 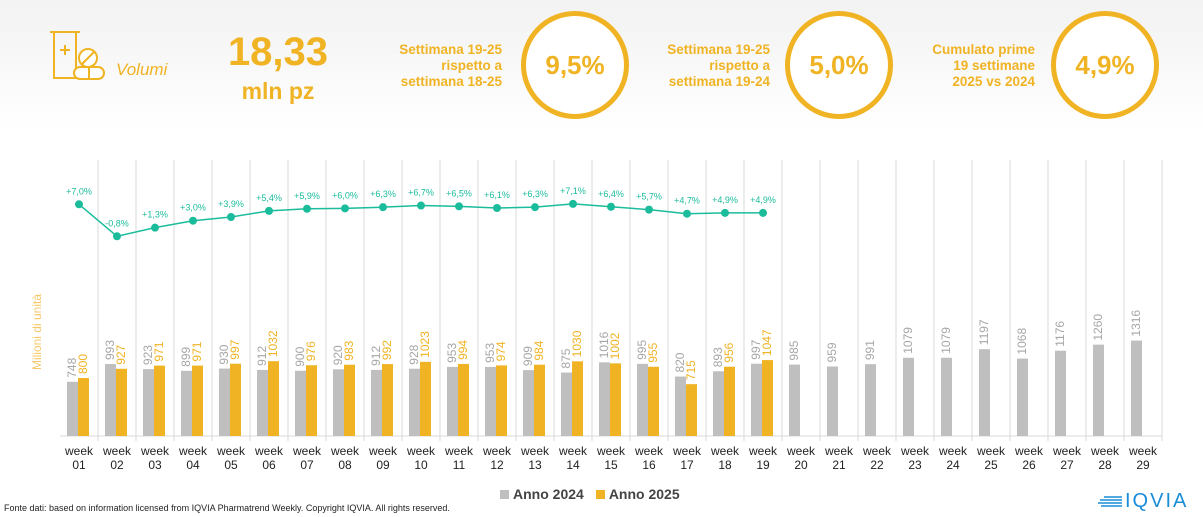 What do you see at coordinates (1136, 323) in the screenshot?
I see `bar-value-label: 1316` at bounding box center [1136, 323].